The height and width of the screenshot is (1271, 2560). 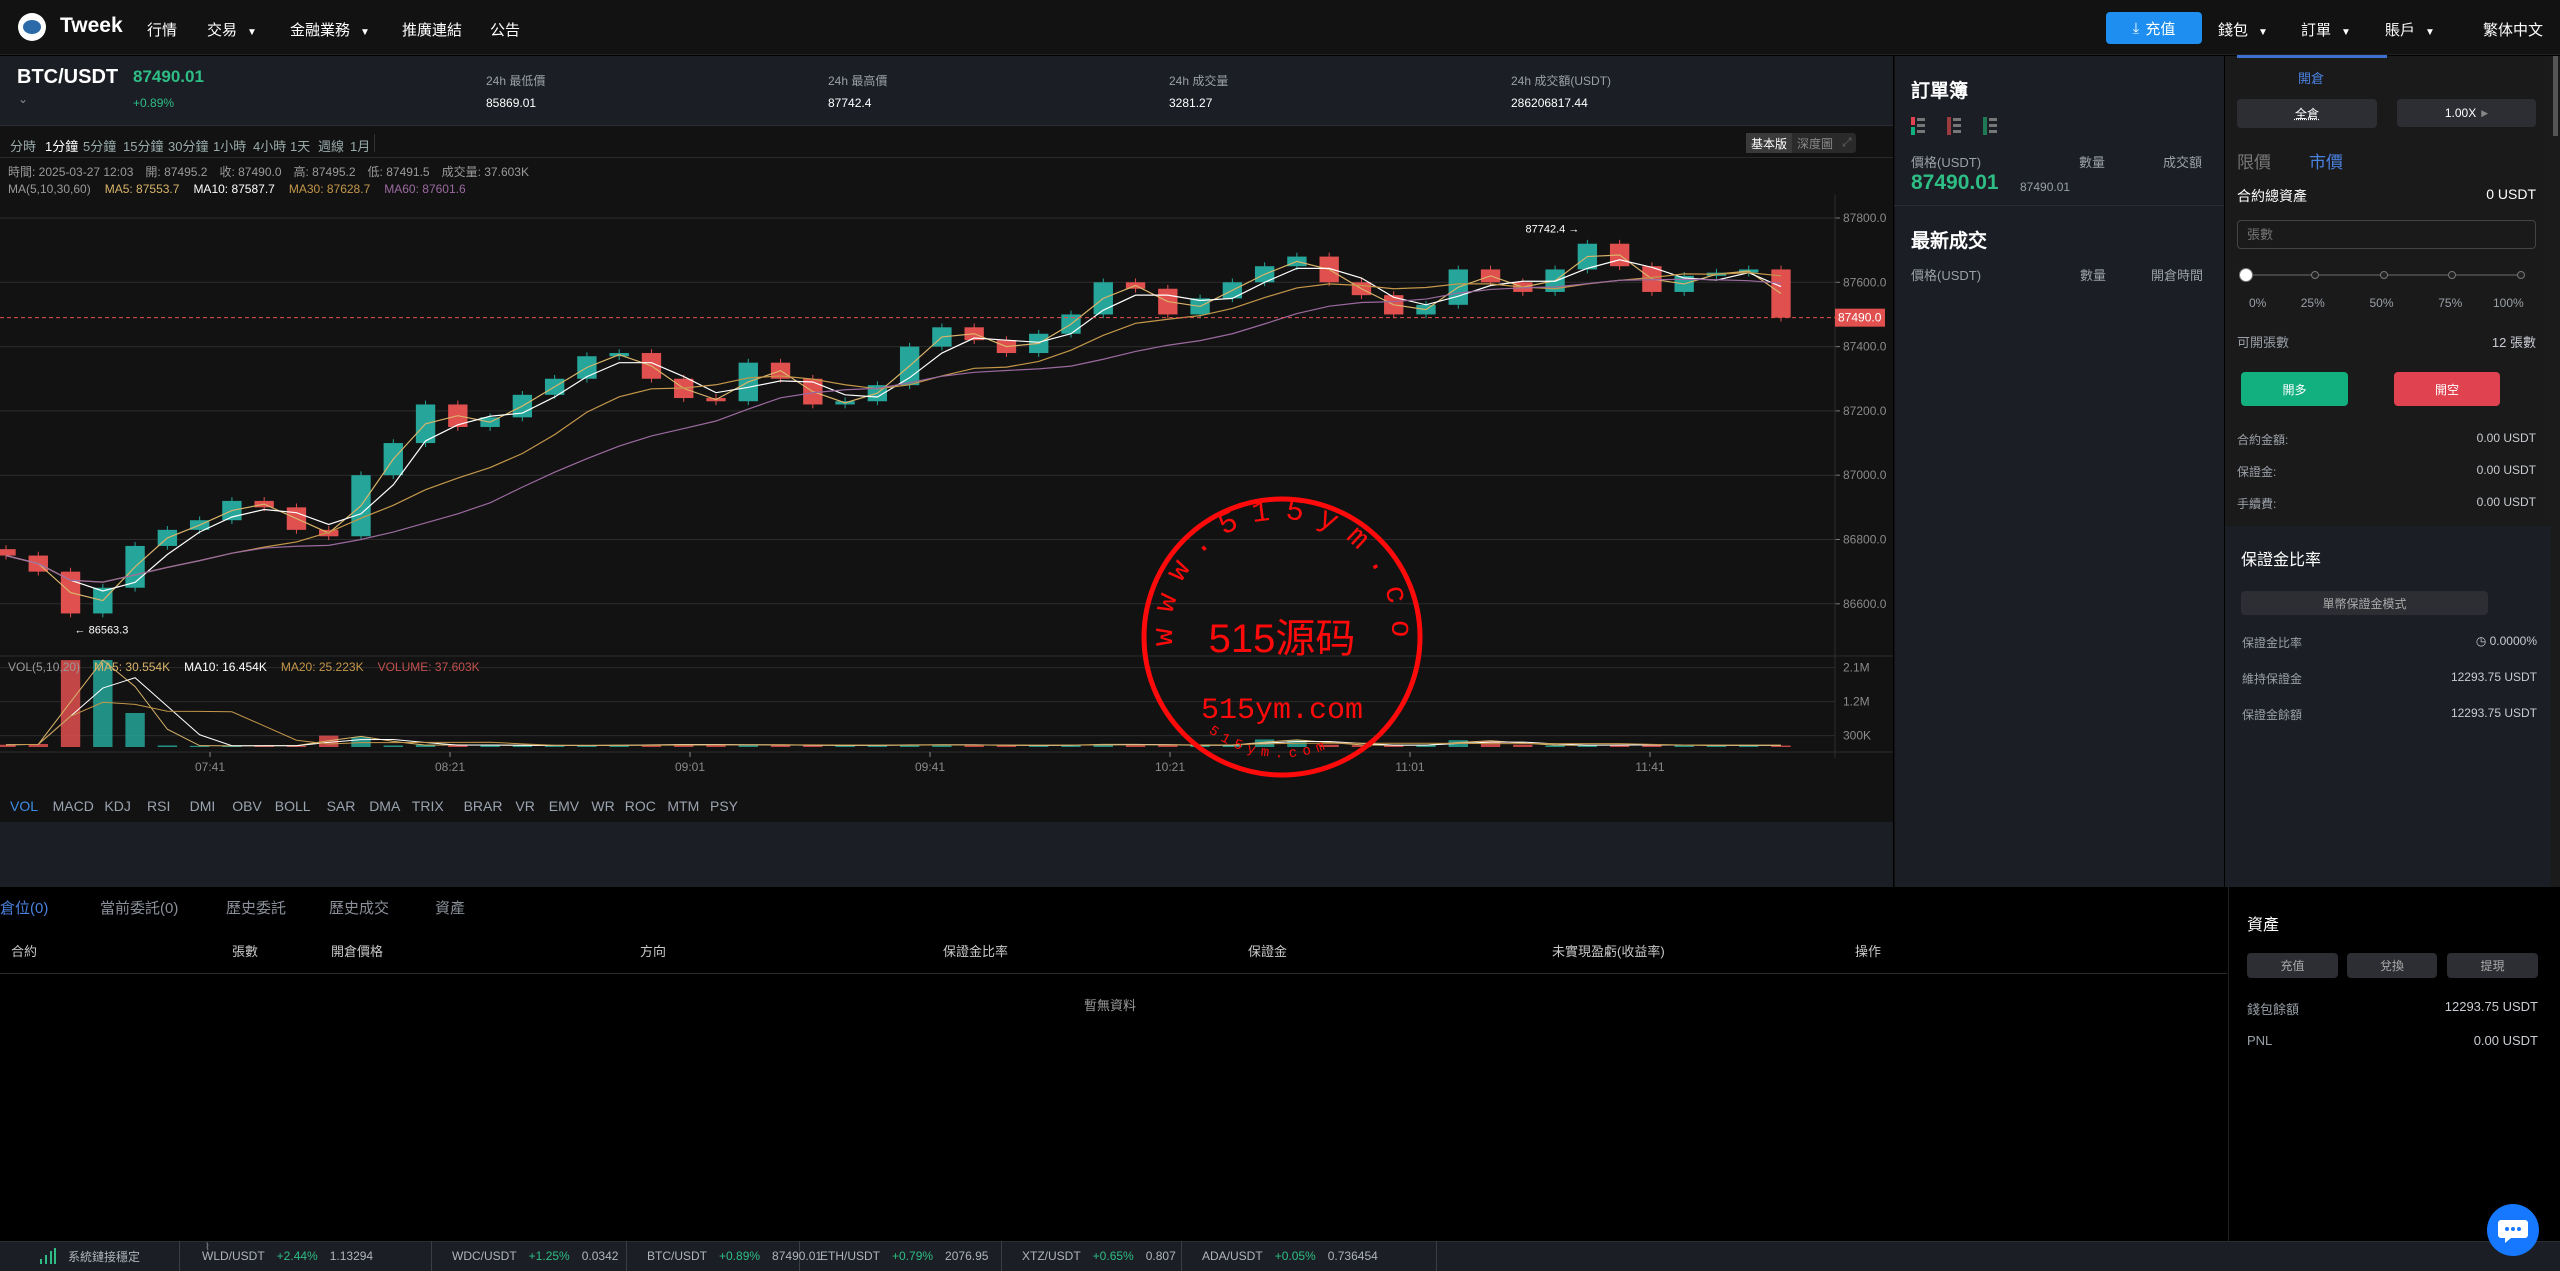 What do you see at coordinates (603, 806) in the screenshot?
I see `indicator-wr: WR` at bounding box center [603, 806].